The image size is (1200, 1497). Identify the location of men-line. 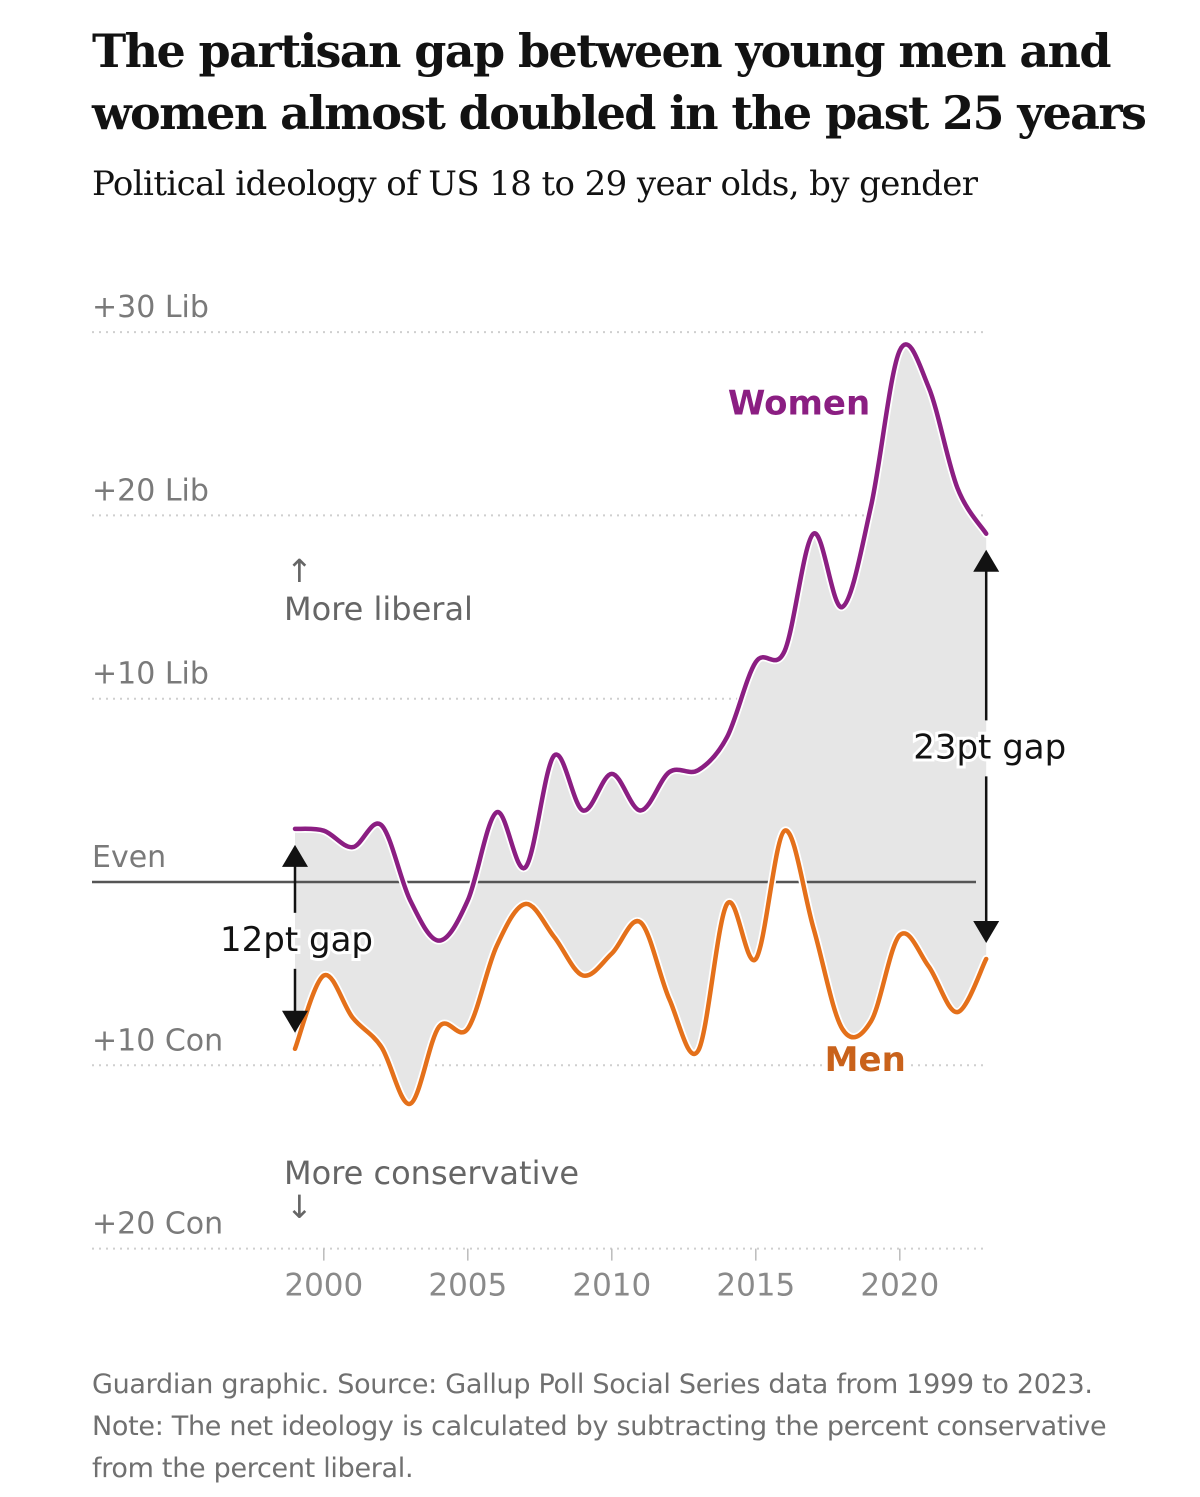
(640, 967).